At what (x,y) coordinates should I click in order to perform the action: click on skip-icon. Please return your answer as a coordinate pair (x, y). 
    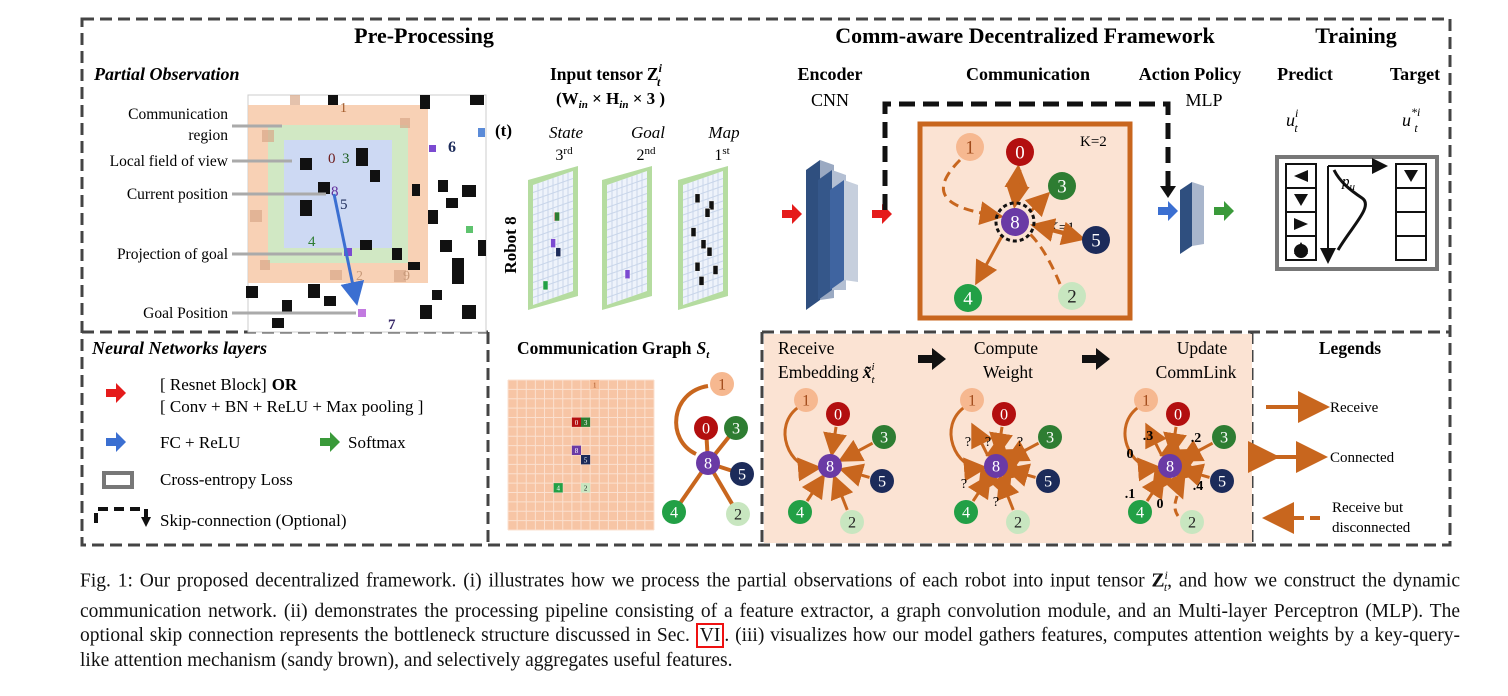
    Looking at the image, I should click on (121, 515).